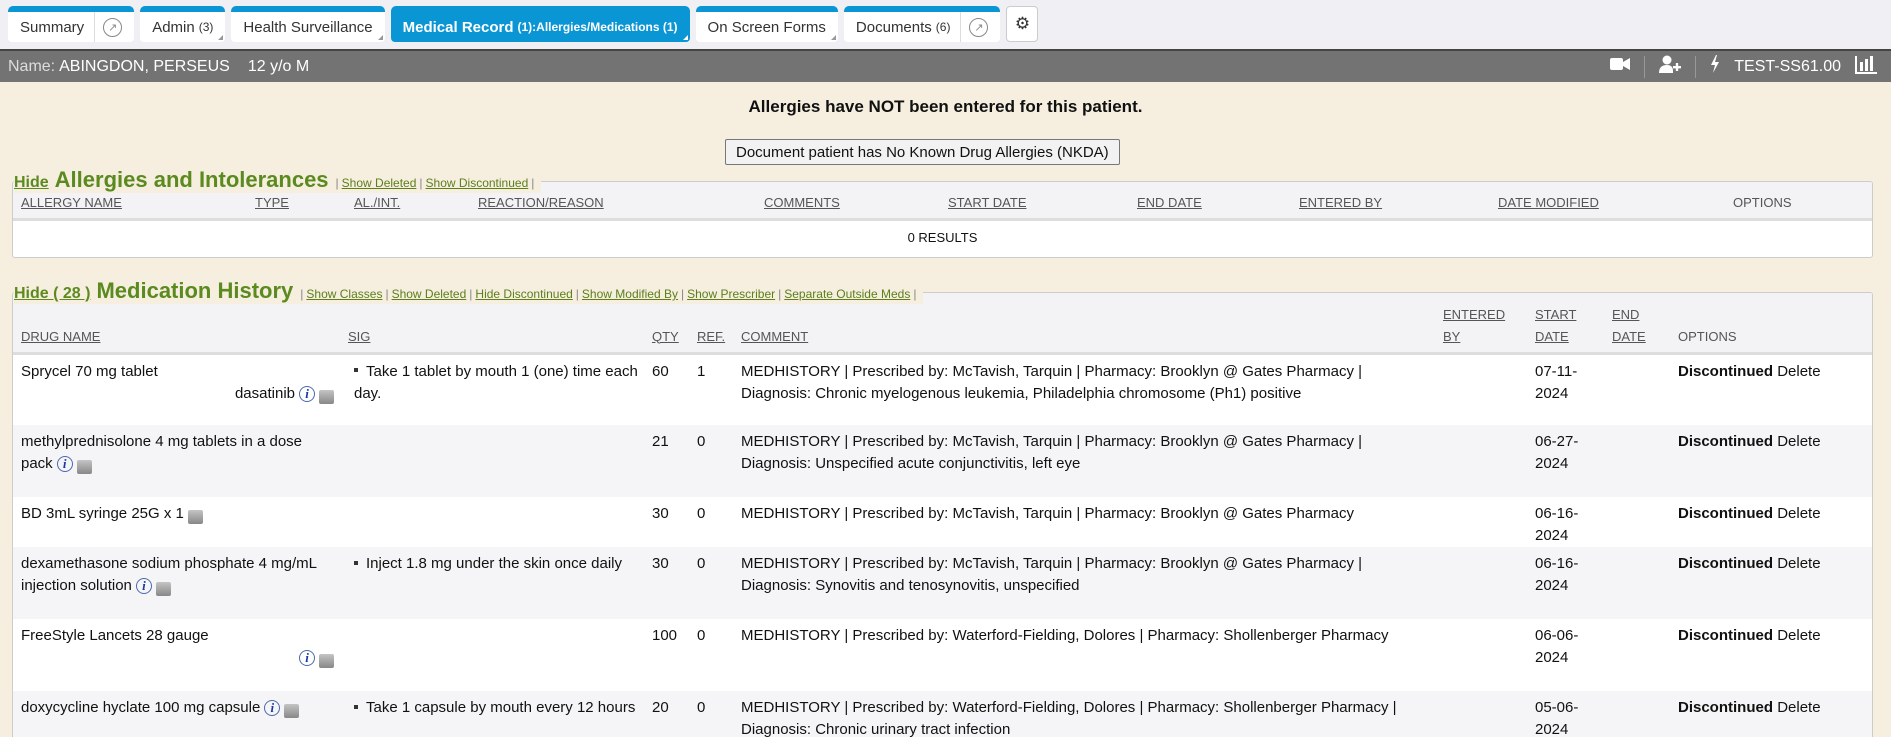  What do you see at coordinates (52, 293) in the screenshot?
I see `hide-medications-link: Hide ( 28 )` at bounding box center [52, 293].